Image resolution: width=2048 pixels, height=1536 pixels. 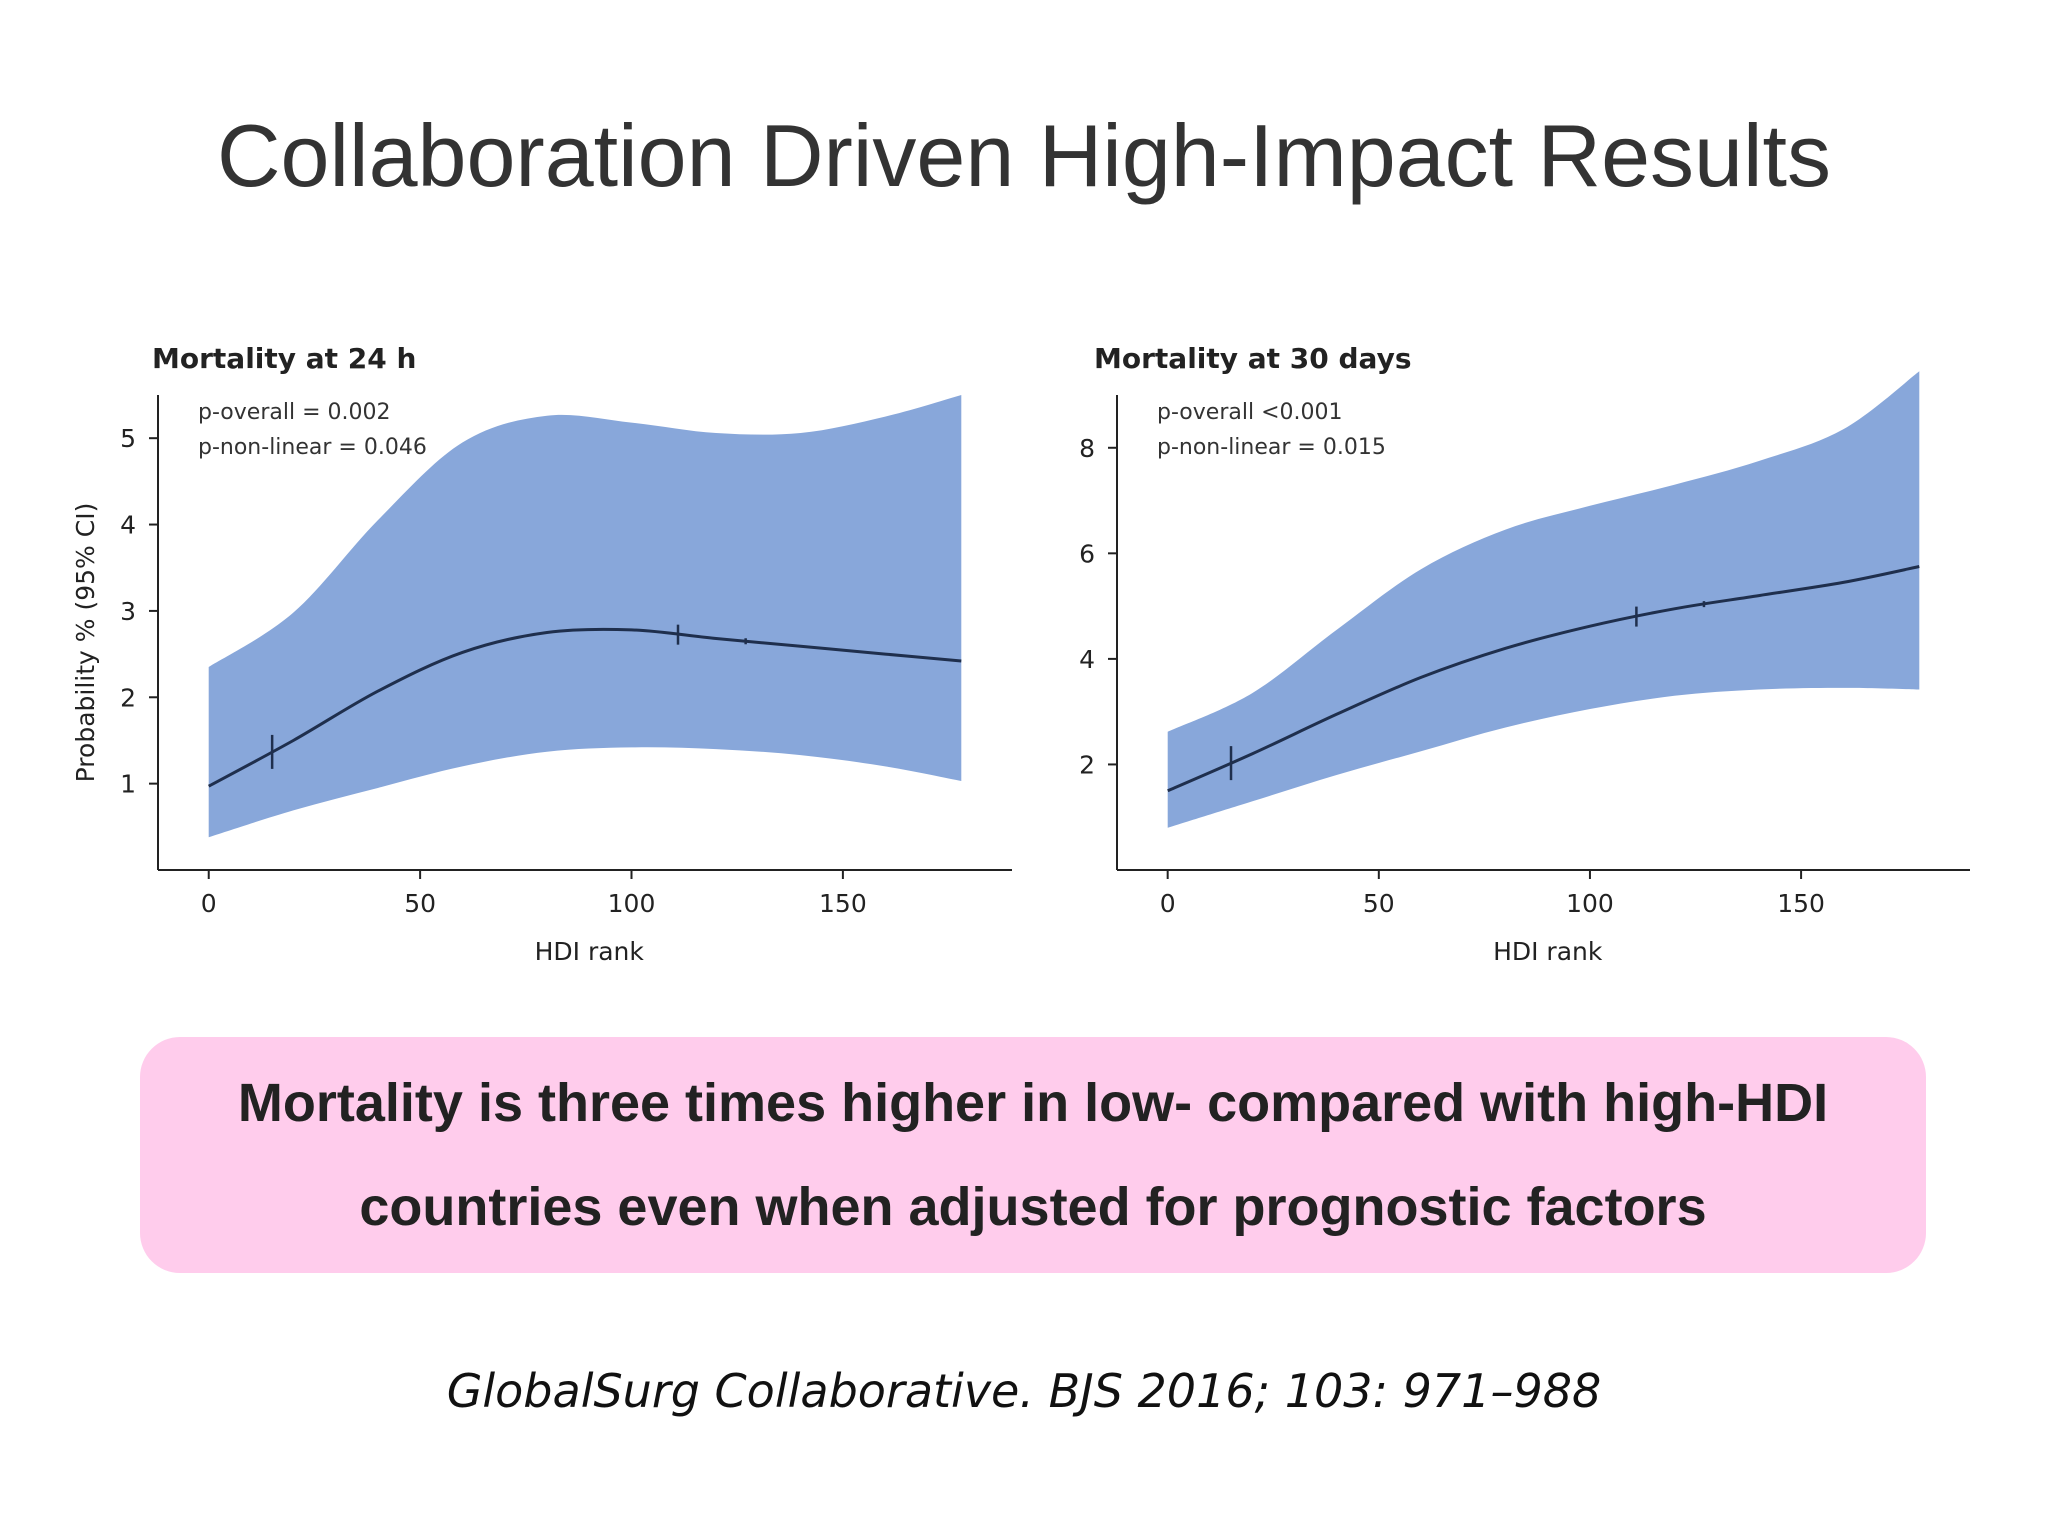 What do you see at coordinates (85, 643) in the screenshot?
I see `y-axis-label: Probability % (95% CI)` at bounding box center [85, 643].